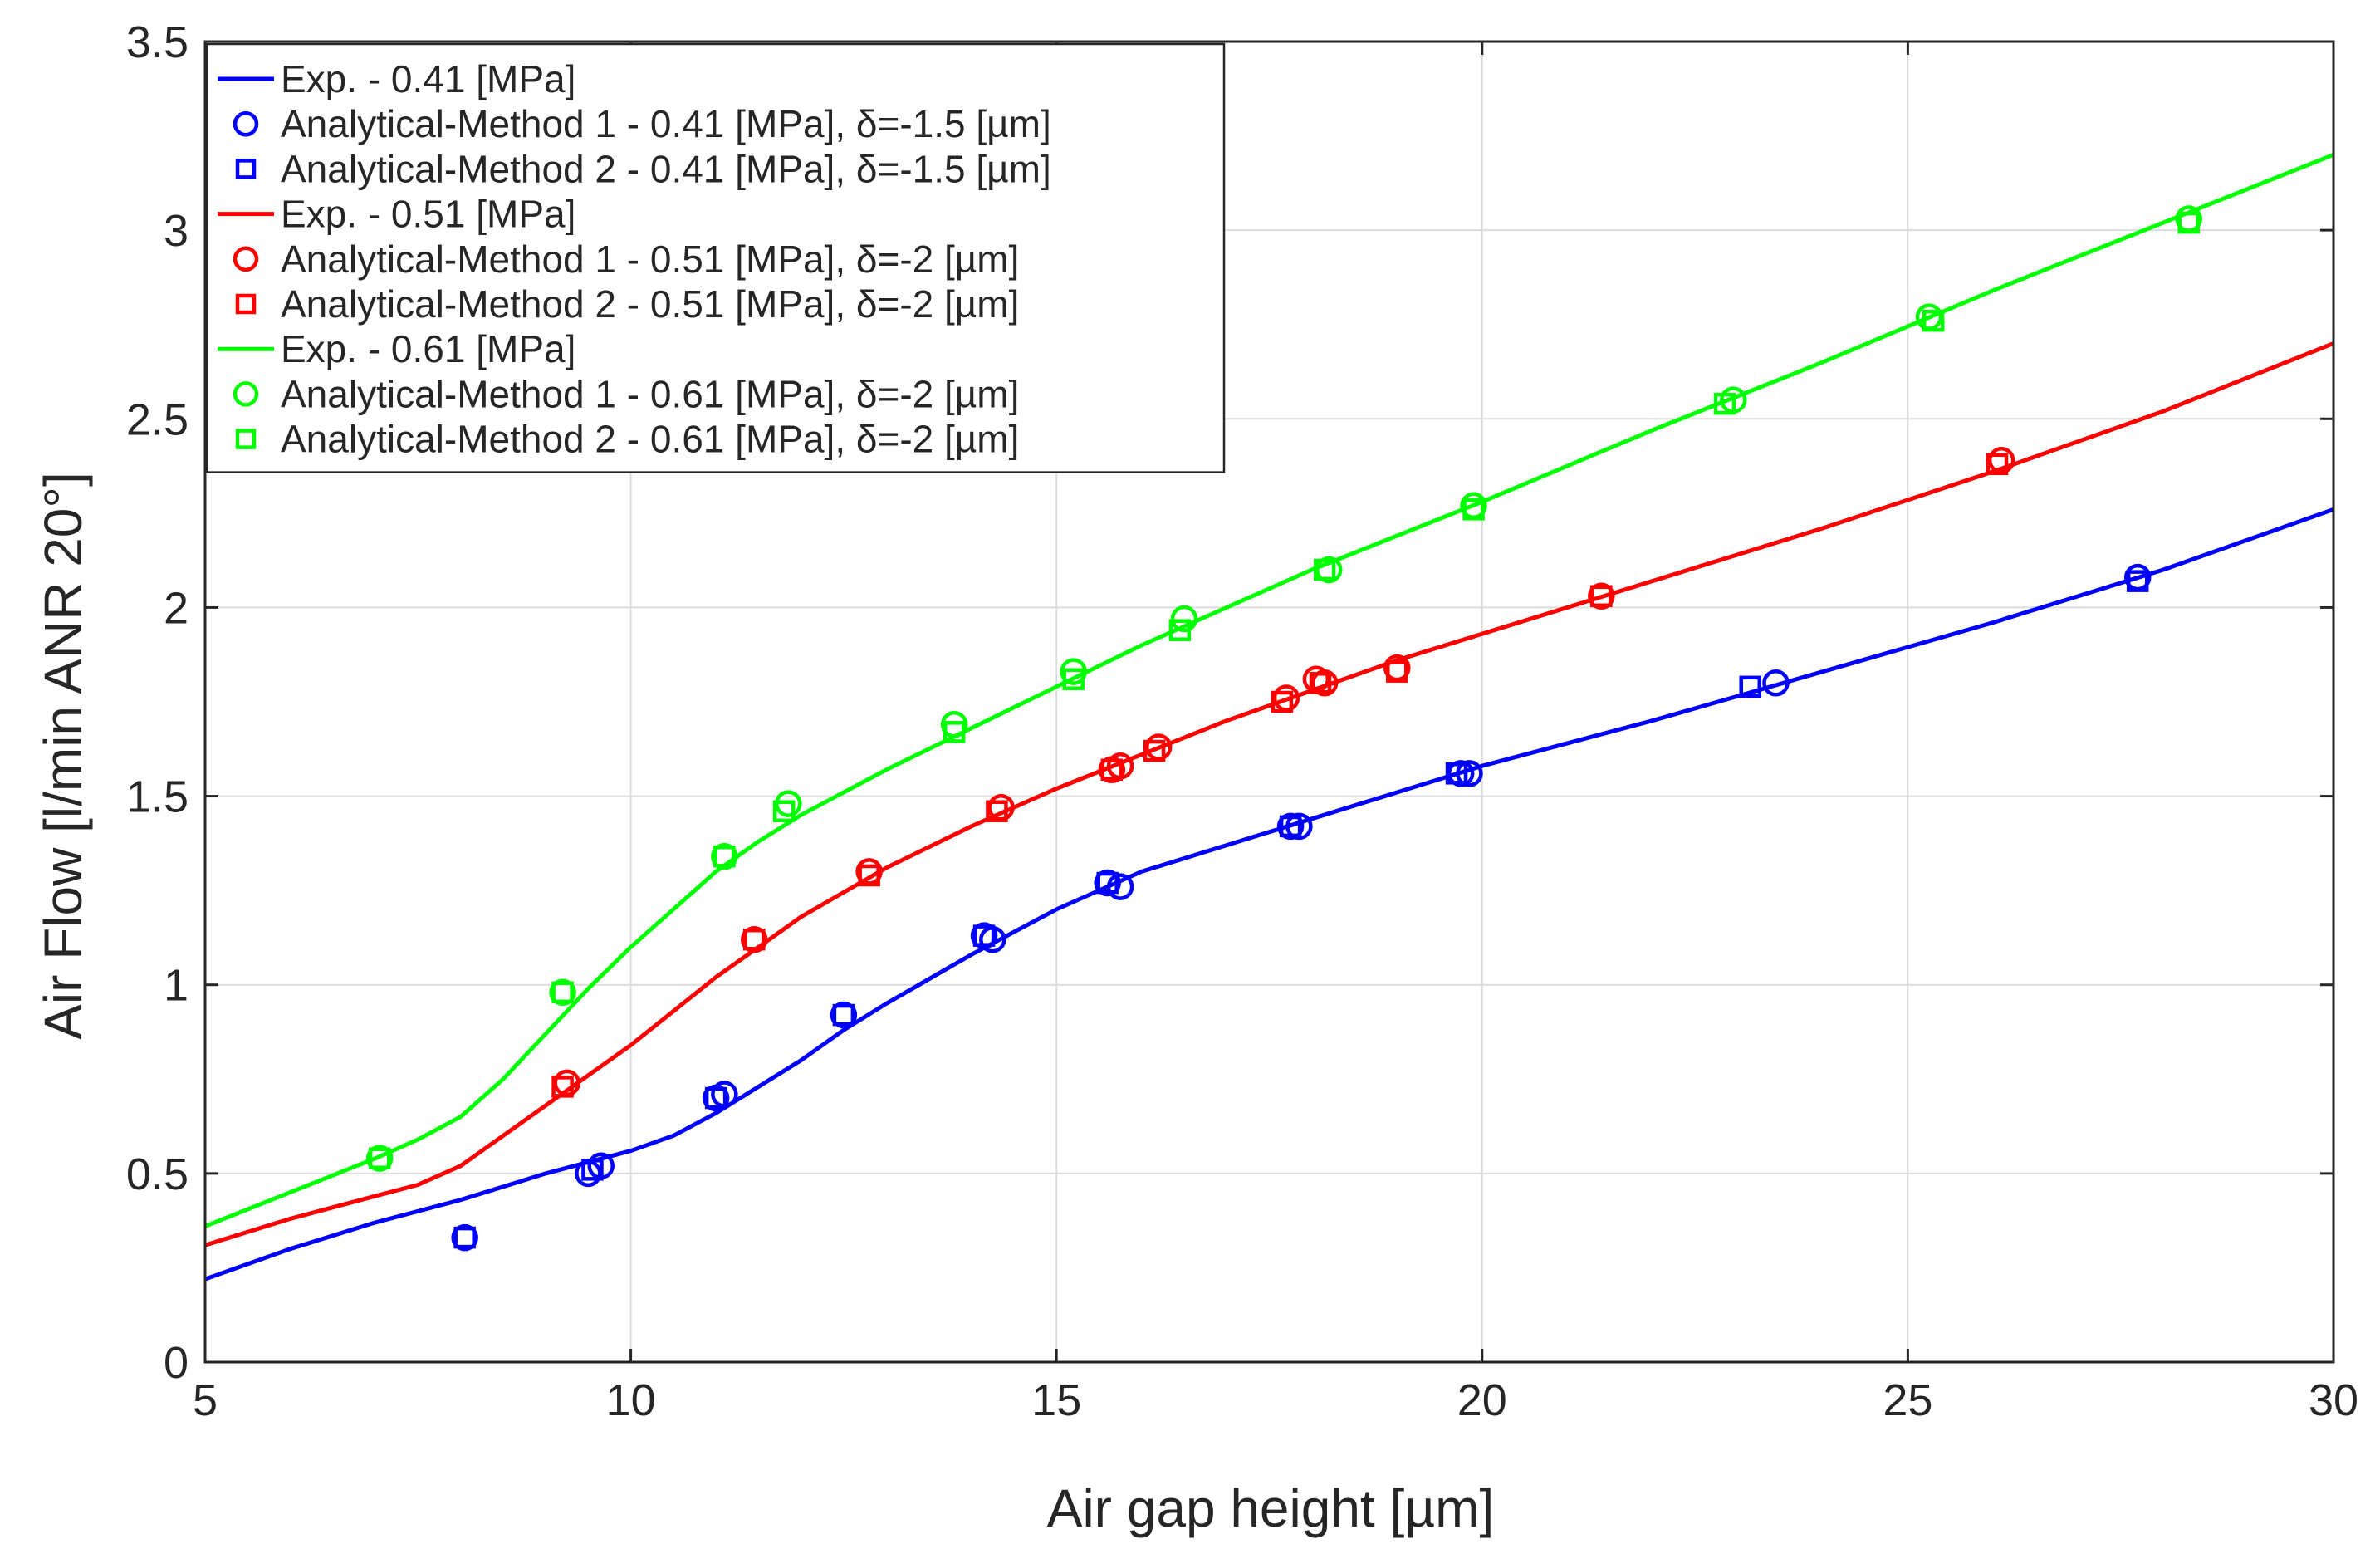 Image resolution: width=2380 pixels, height=1544 pixels. What do you see at coordinates (176, 986) in the screenshot?
I see `y-tick-label: 1` at bounding box center [176, 986].